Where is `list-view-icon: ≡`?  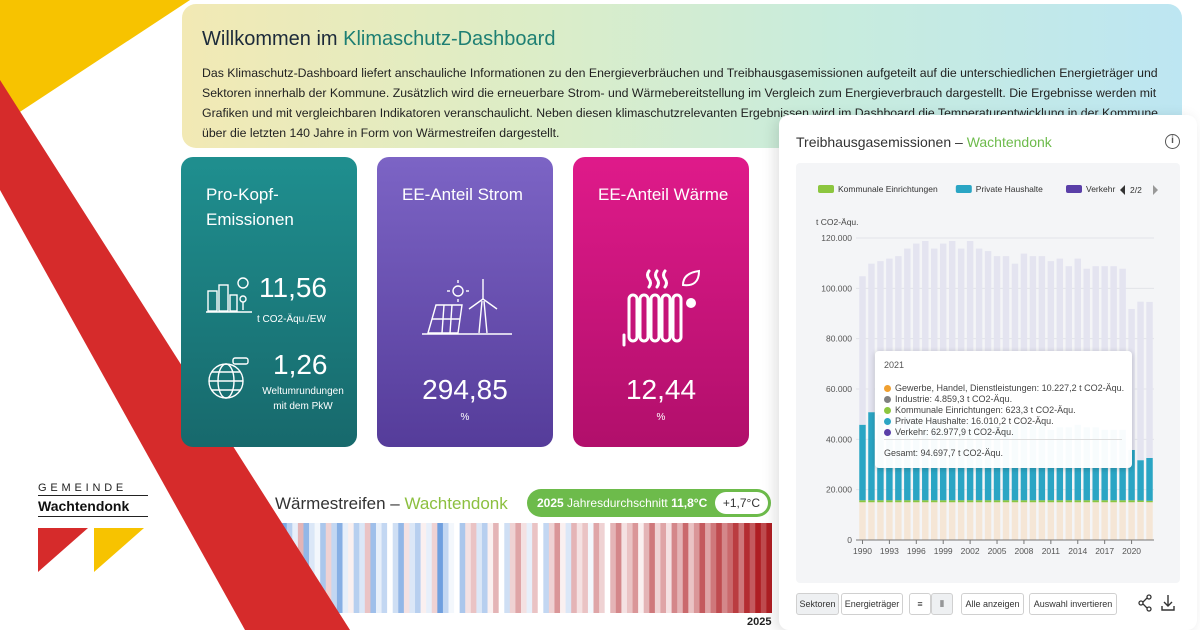 list-view-icon: ≡ is located at coordinates (920, 604).